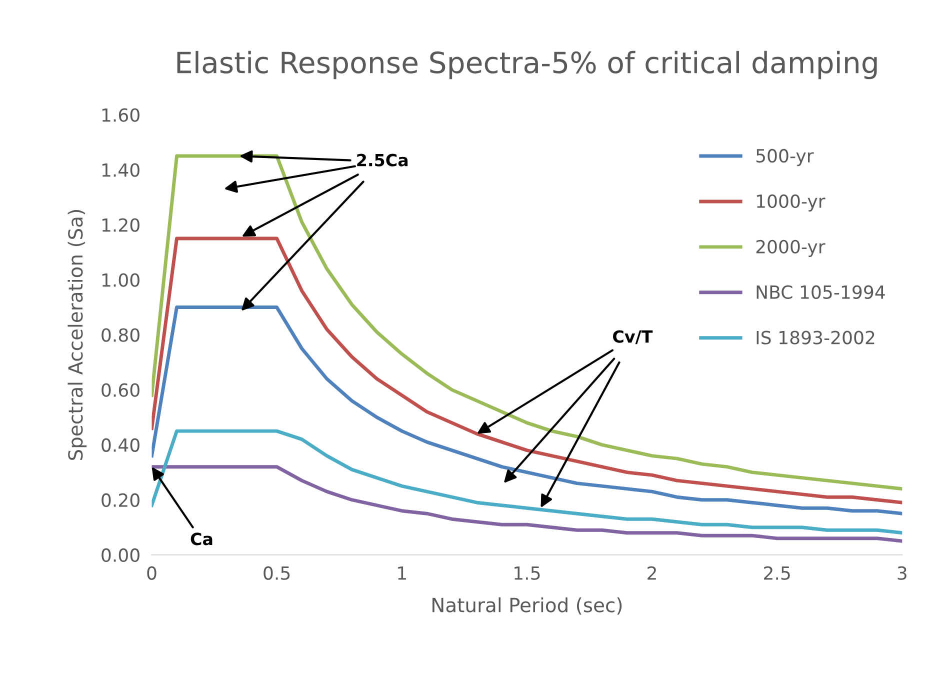  I want to click on legend-label: NBC 105-1994, so click(820, 292).